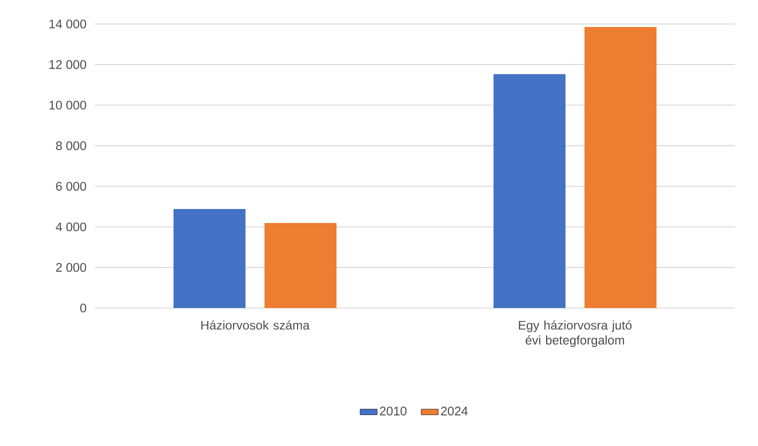  I want to click on y-tick-label: 10 000, so click(68, 105).